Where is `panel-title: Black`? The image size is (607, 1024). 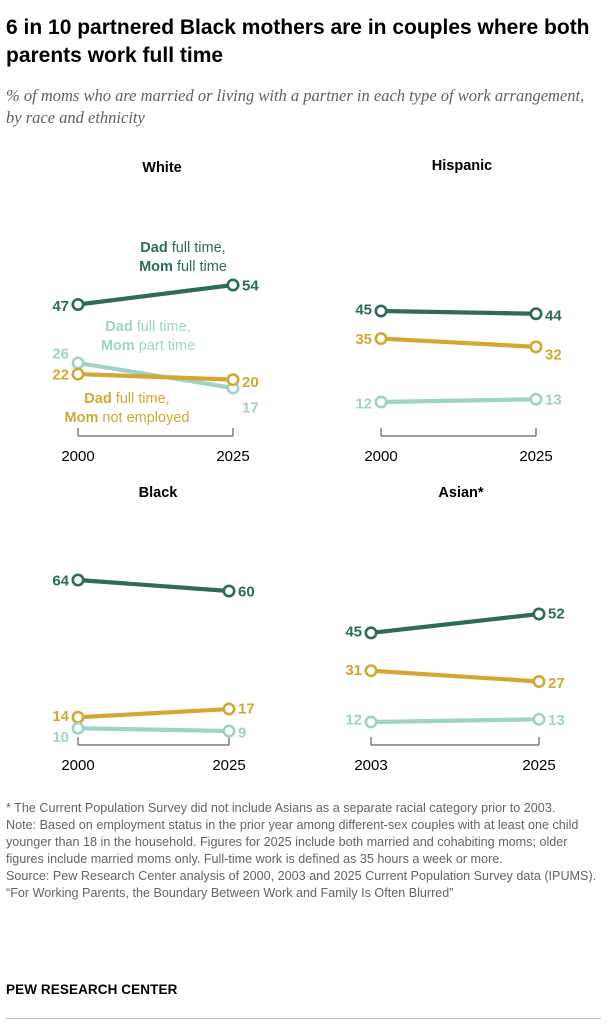 panel-title: Black is located at coordinates (159, 493).